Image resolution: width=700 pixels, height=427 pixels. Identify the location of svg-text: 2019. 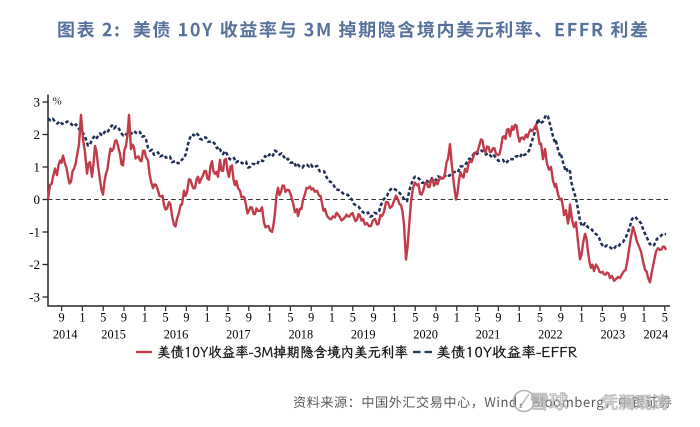
(363, 335).